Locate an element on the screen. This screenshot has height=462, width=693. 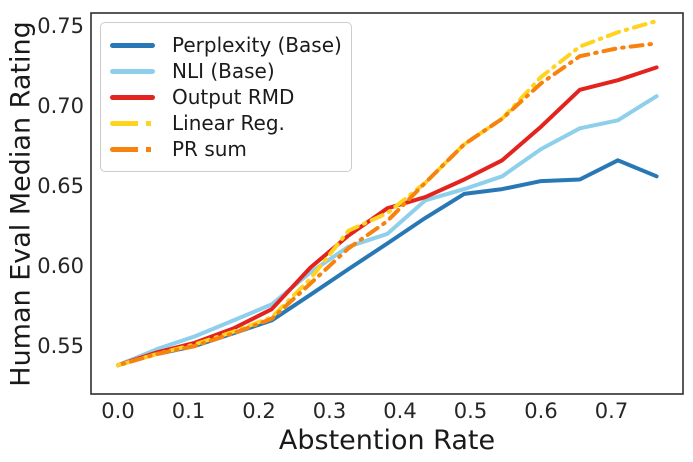
x-tick-label: 0.2 is located at coordinates (259, 411).